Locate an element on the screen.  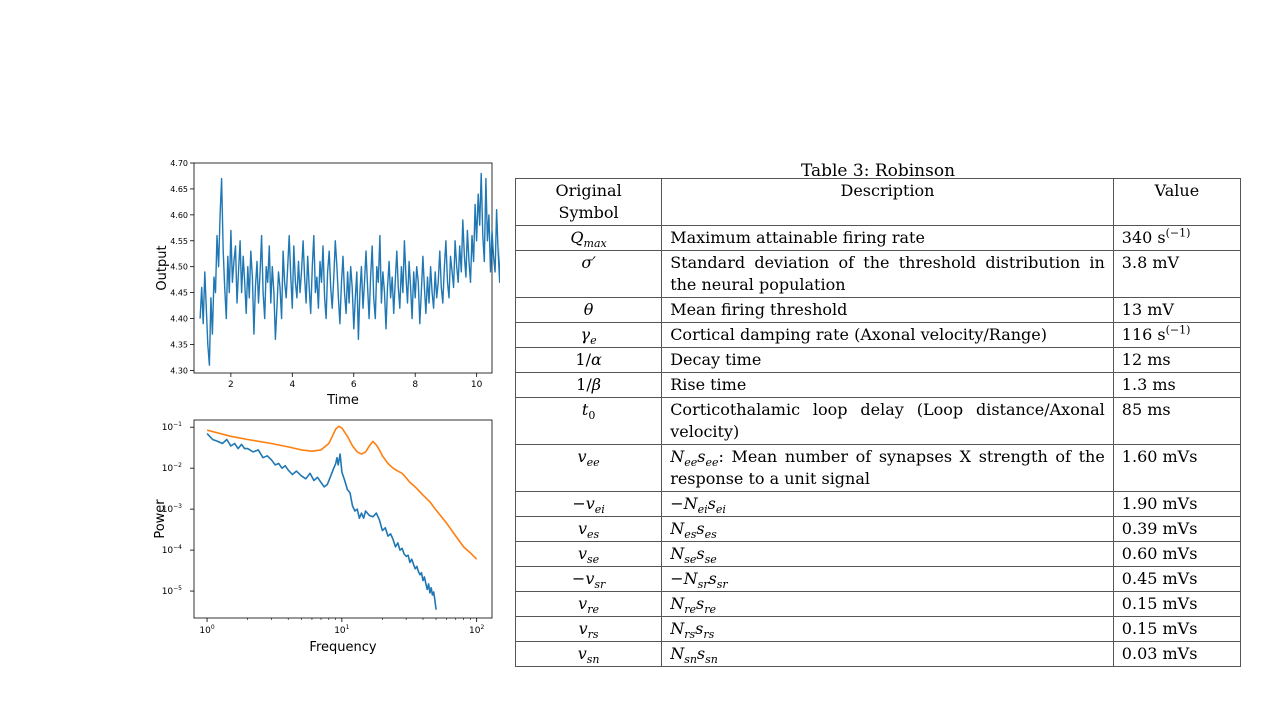
model-spectrum-line is located at coordinates (342, 492).